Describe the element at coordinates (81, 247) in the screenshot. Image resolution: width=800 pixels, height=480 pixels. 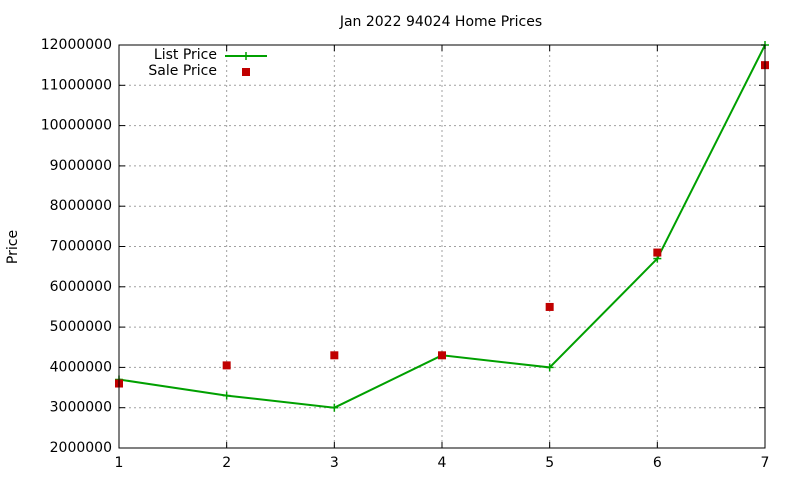
I see `y-tick-label: 7000000` at that location.